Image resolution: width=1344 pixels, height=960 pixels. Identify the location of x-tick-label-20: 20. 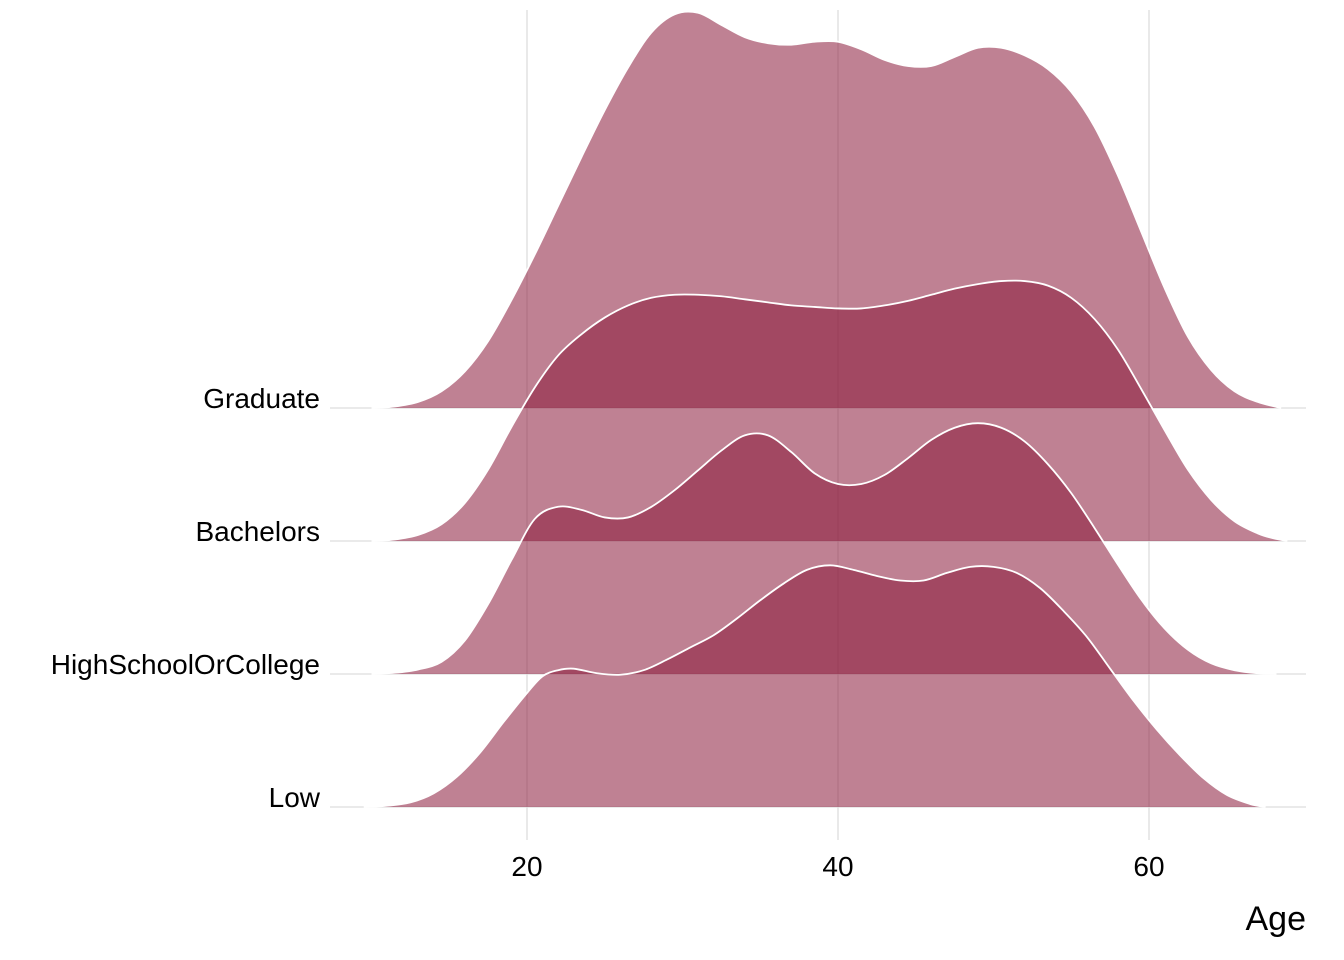
(526, 866).